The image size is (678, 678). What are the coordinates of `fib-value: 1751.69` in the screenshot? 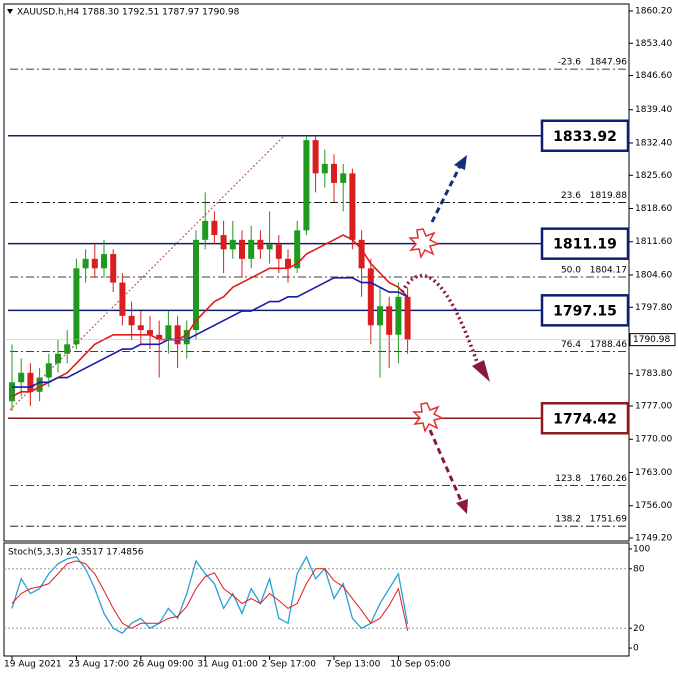 It's located at (608, 520).